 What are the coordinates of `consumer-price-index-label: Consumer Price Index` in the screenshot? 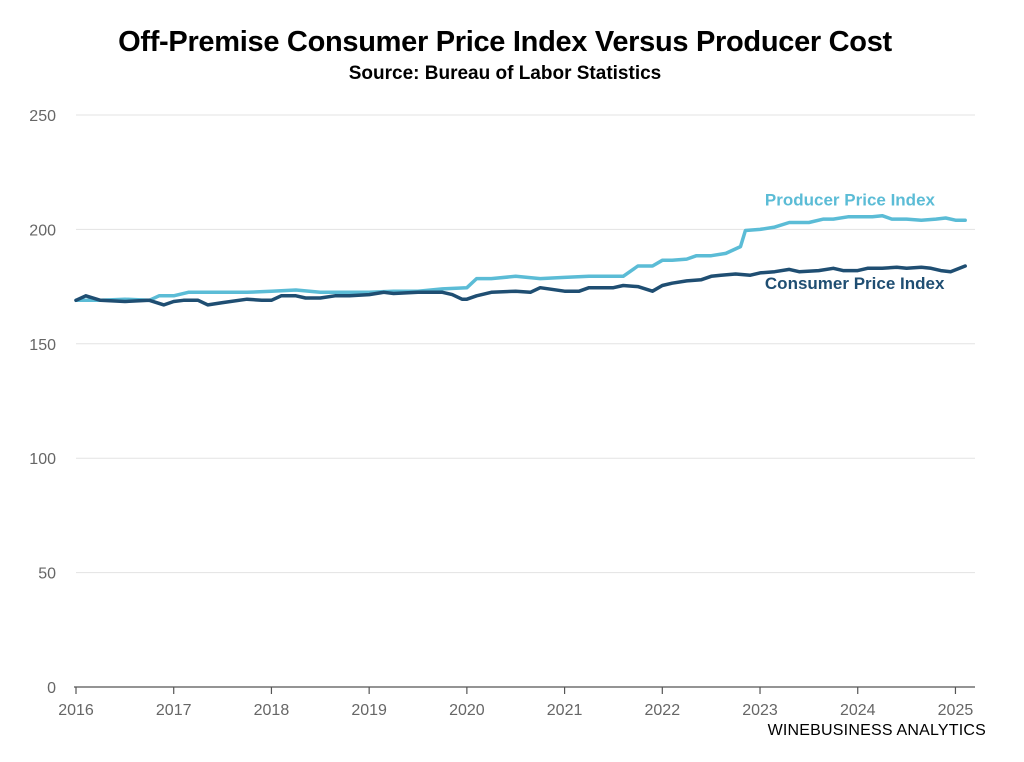 It's located at (855, 283).